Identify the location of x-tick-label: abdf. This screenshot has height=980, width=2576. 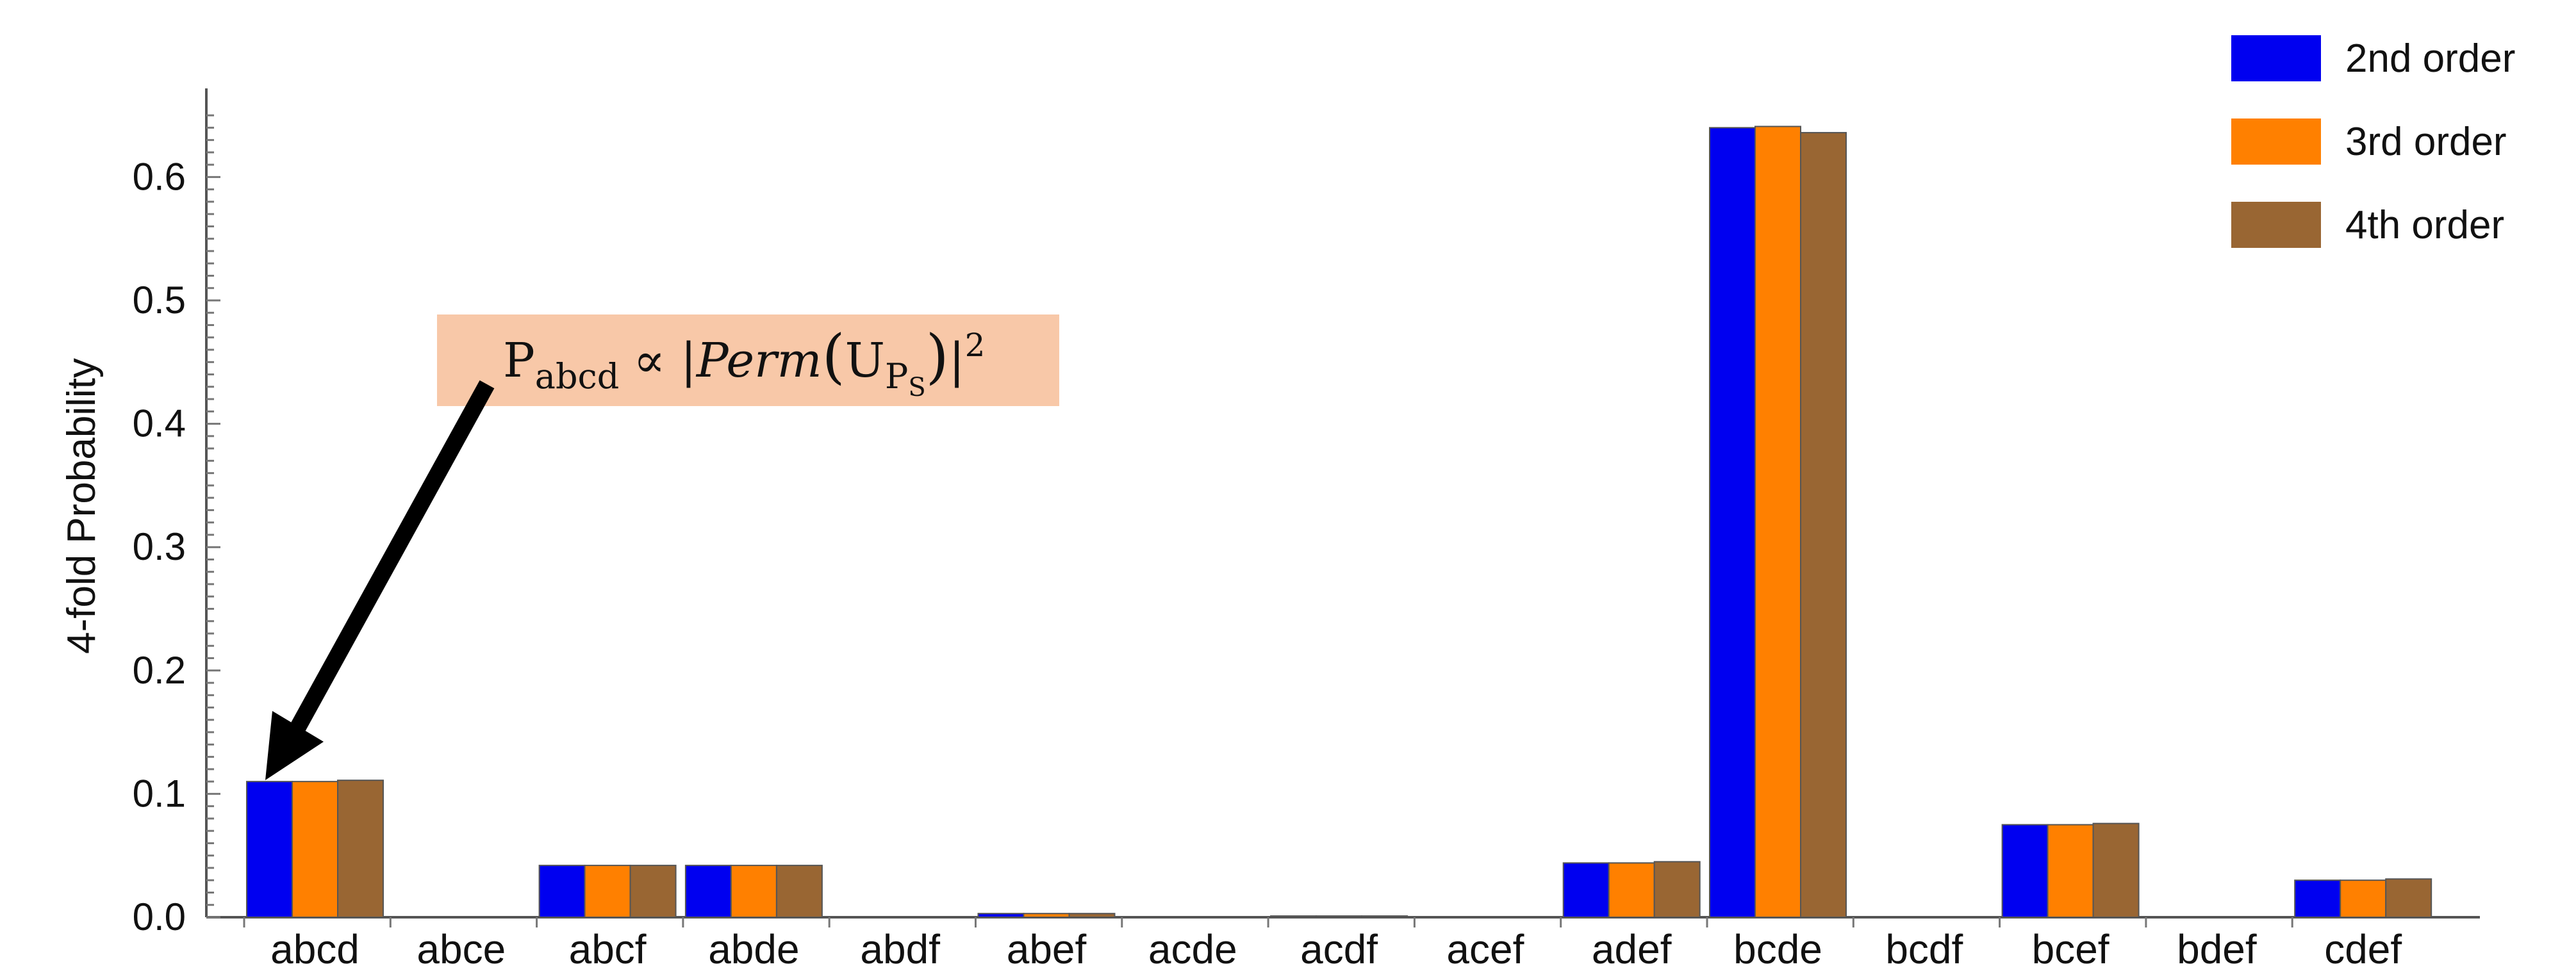
(900, 949).